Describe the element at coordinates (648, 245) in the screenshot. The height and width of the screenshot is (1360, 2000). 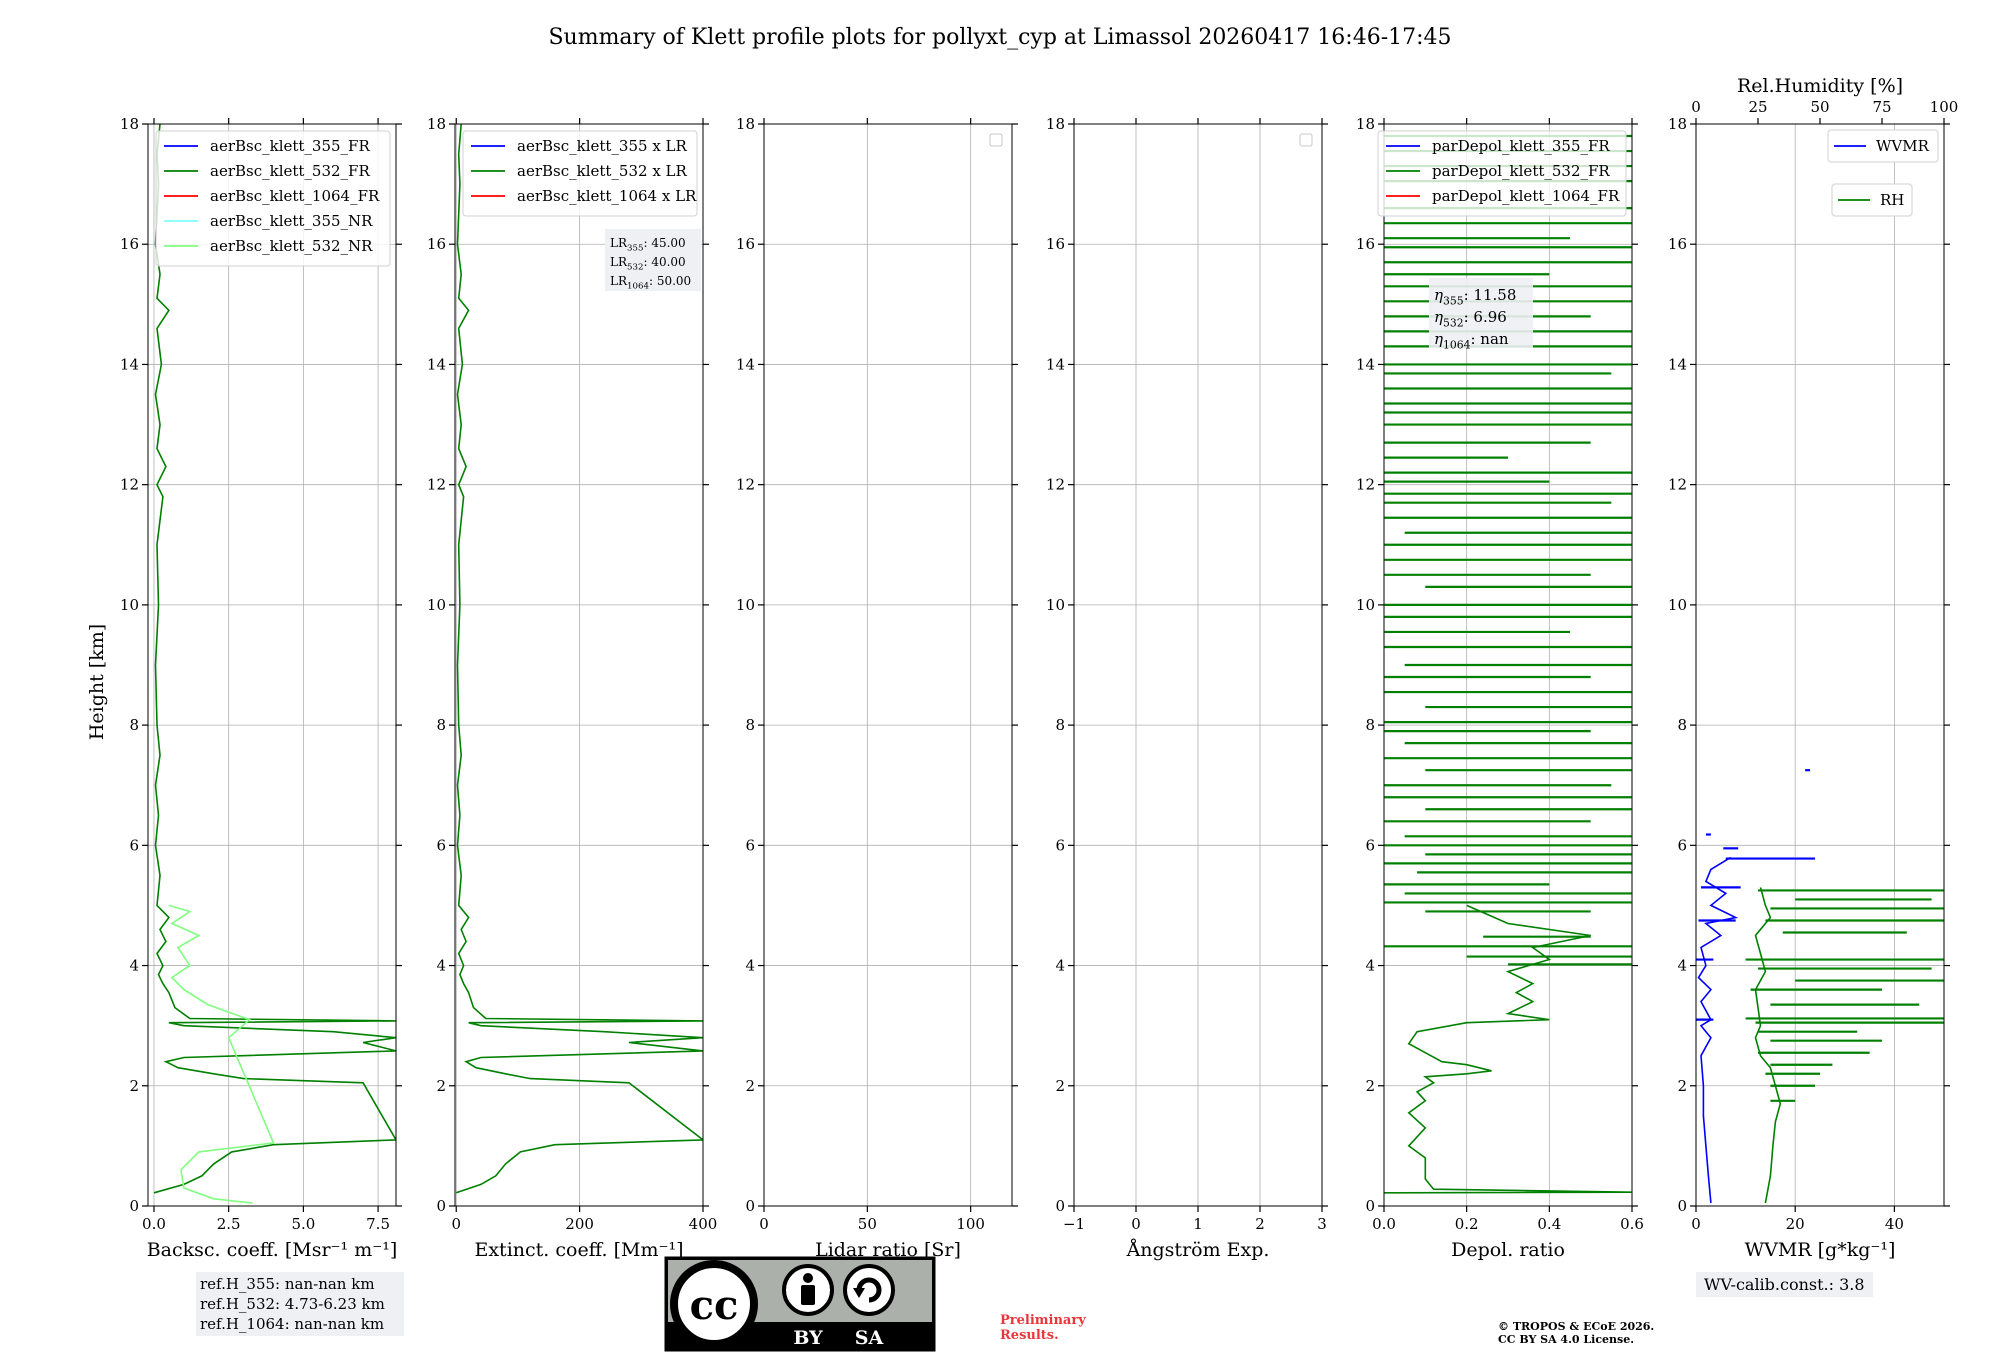
I see `lidar-ratio-info-line: LR355: 45.00` at that location.